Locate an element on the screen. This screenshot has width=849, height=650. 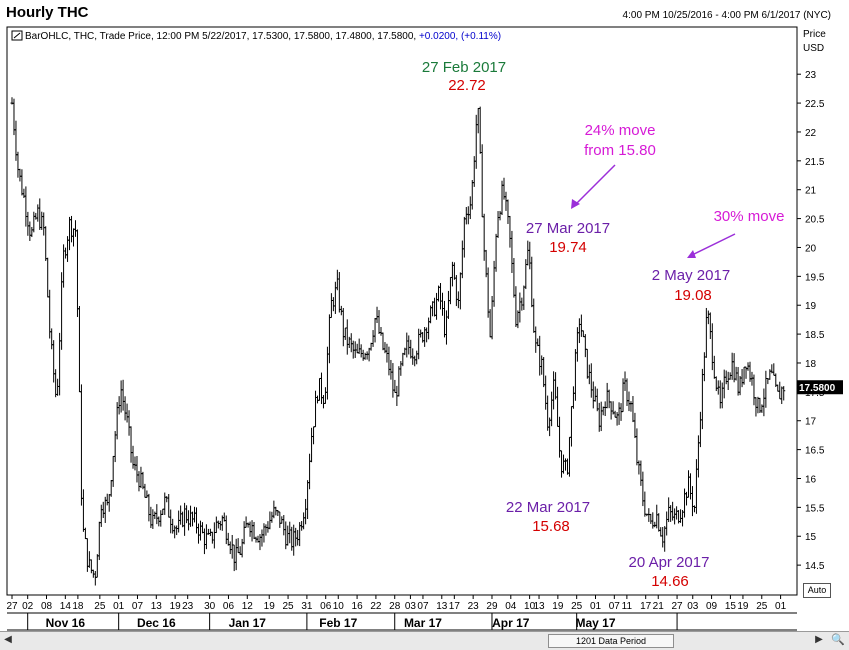
annotation-date-may2: 2 May 2017 is located at coordinates (691, 275).